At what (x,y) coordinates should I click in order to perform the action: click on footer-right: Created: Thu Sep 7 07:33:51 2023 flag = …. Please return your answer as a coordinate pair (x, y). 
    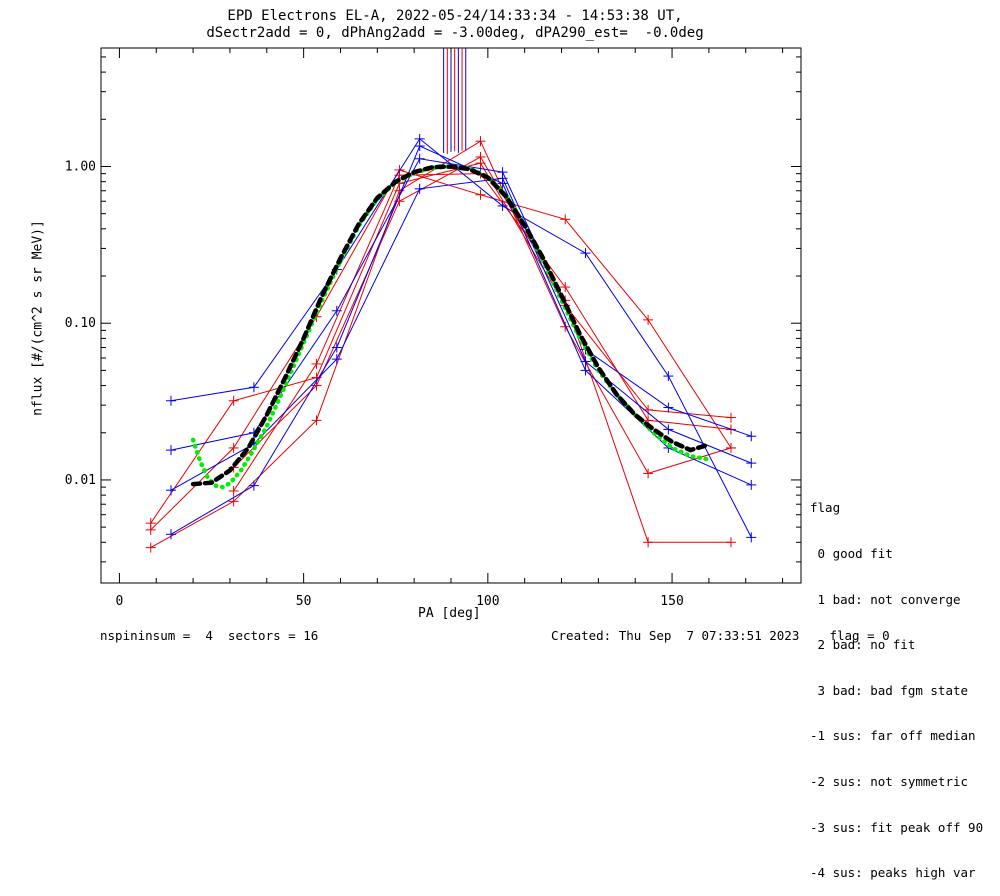
    Looking at the image, I should click on (720, 635).